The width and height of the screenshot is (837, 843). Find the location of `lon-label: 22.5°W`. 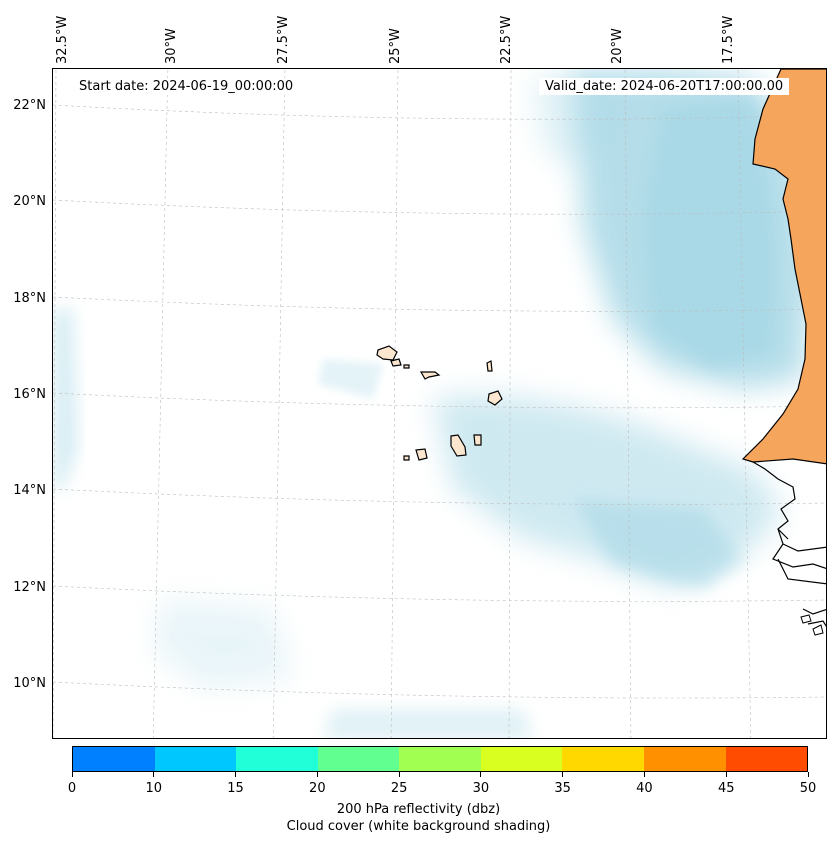

lon-label: 22.5°W is located at coordinates (506, 39).